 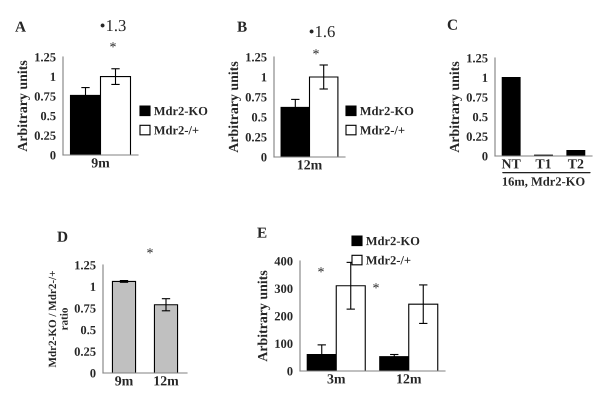 What do you see at coordinates (543, 163) in the screenshot?
I see `x-tick-label: T1` at bounding box center [543, 163].